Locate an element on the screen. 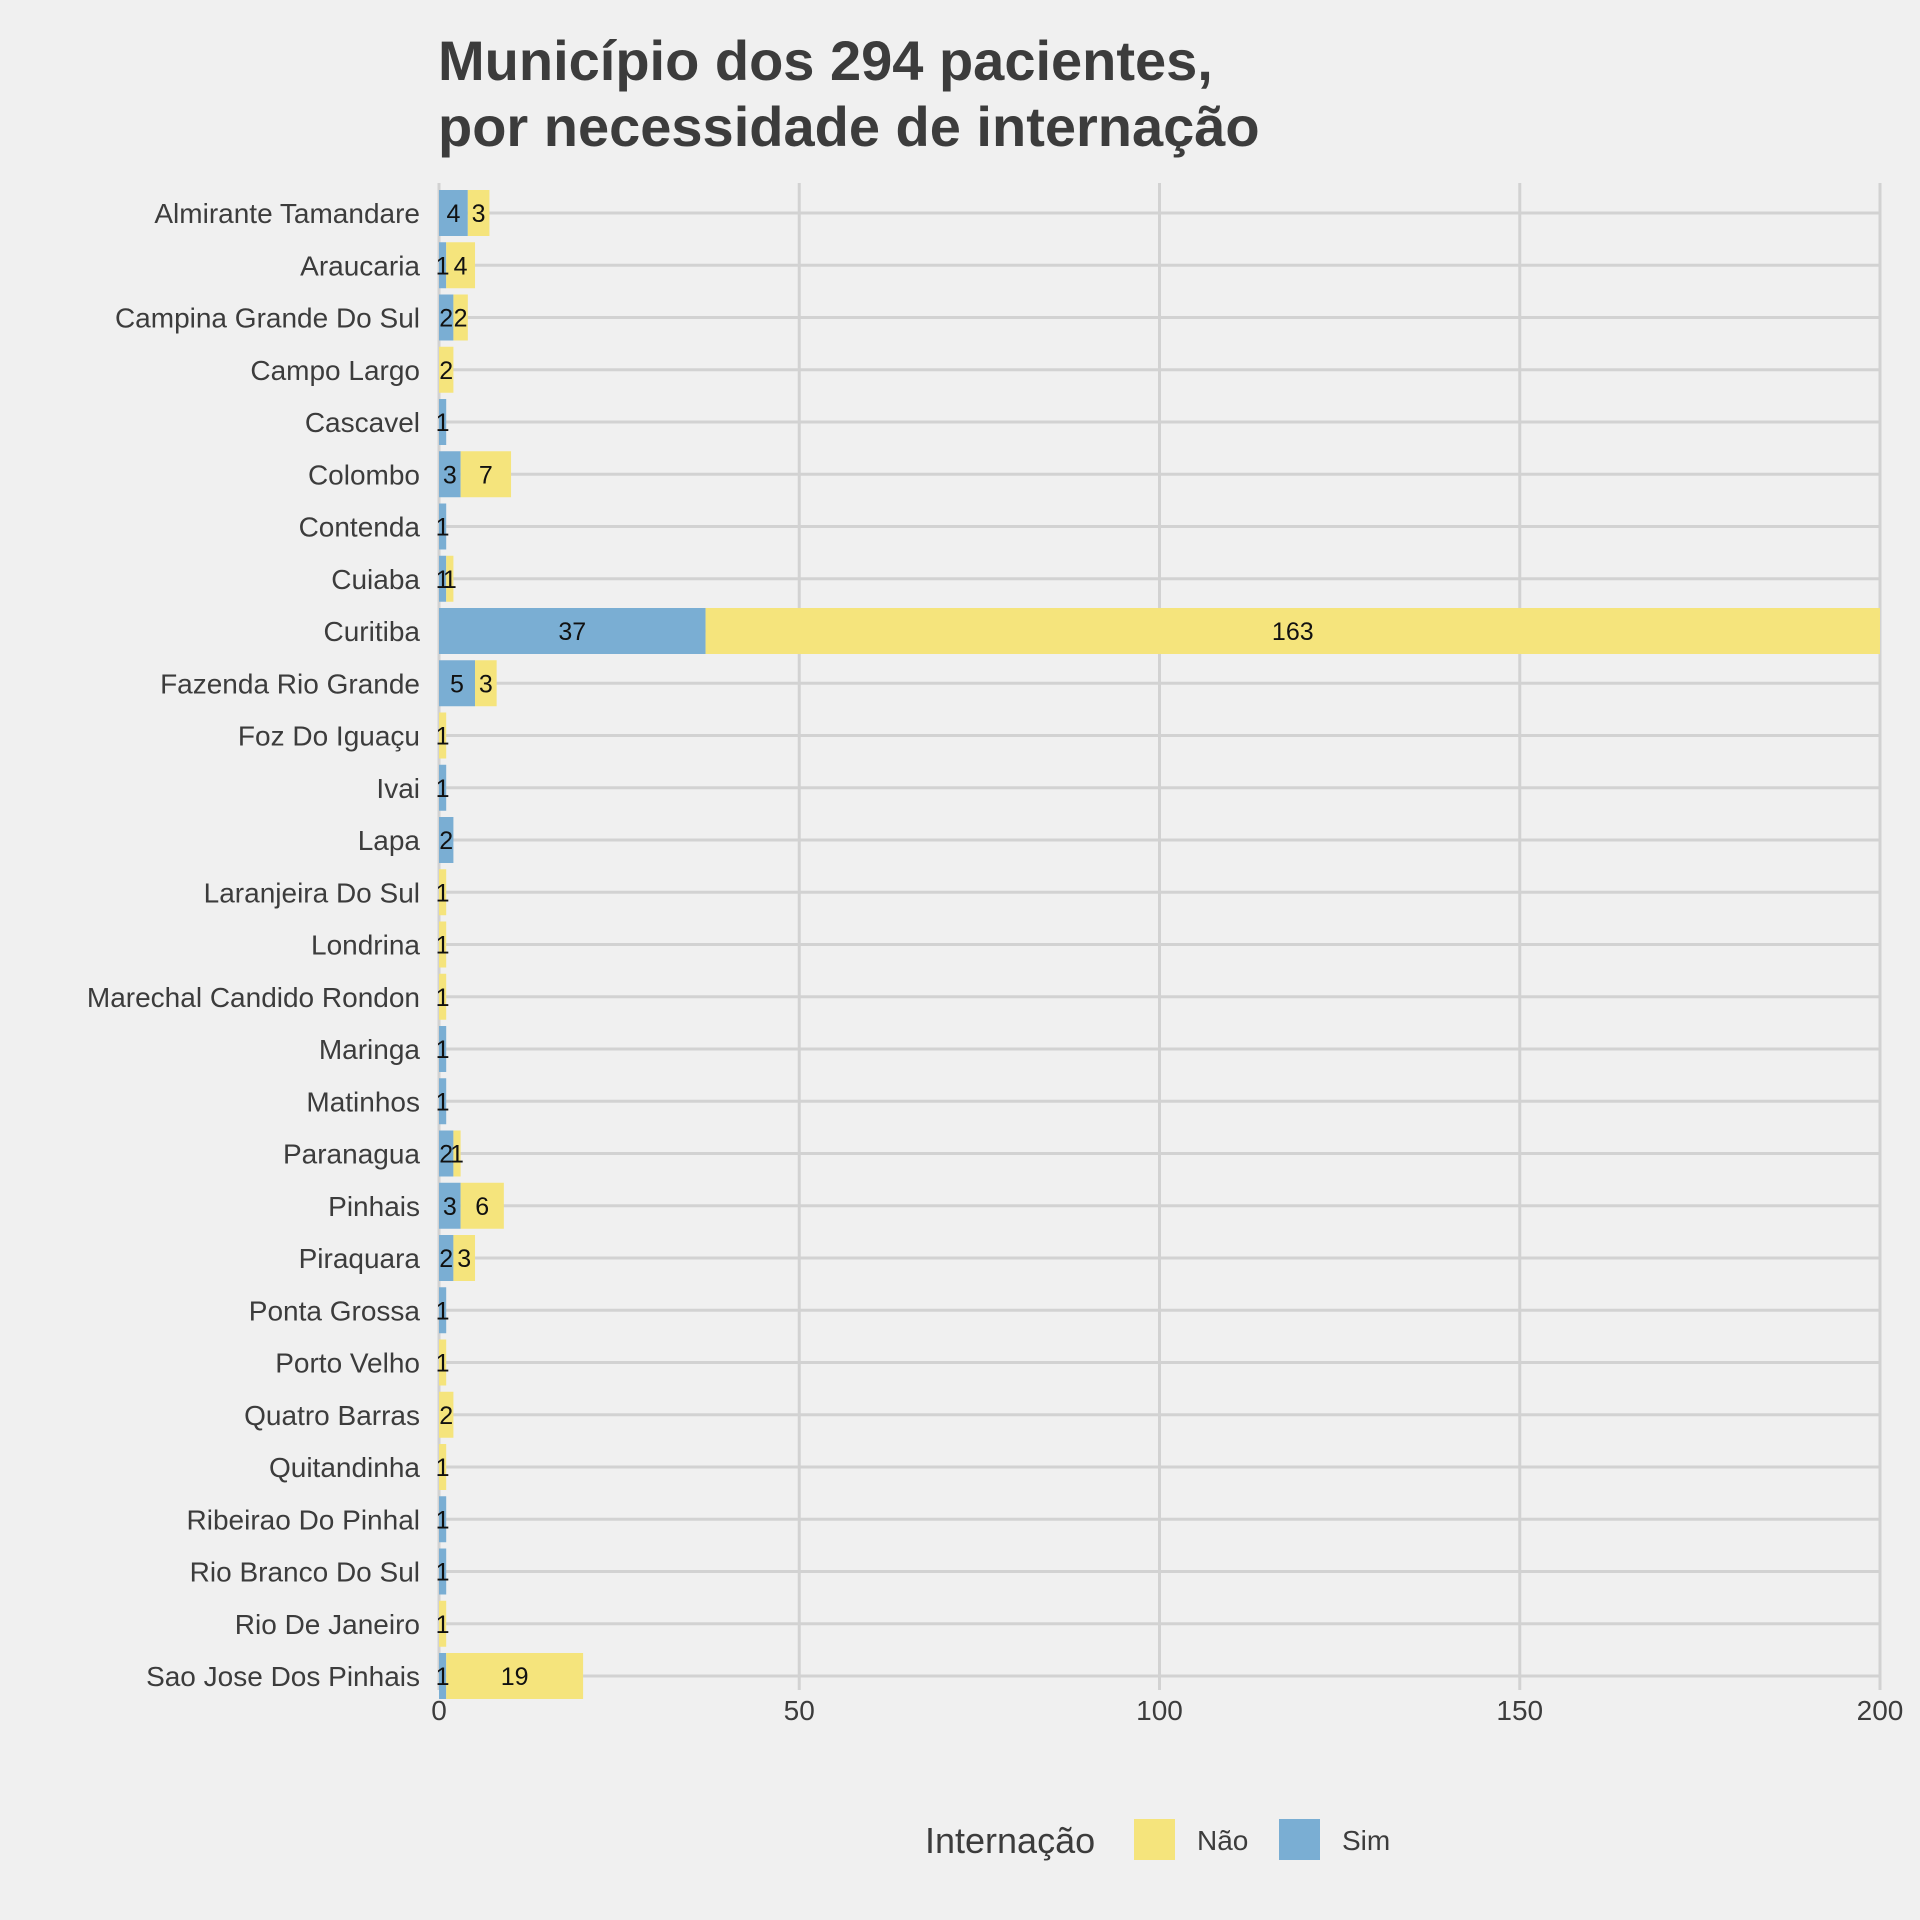 The image size is (1920, 1920). category-label: Ponta Grossa is located at coordinates (335, 1310).